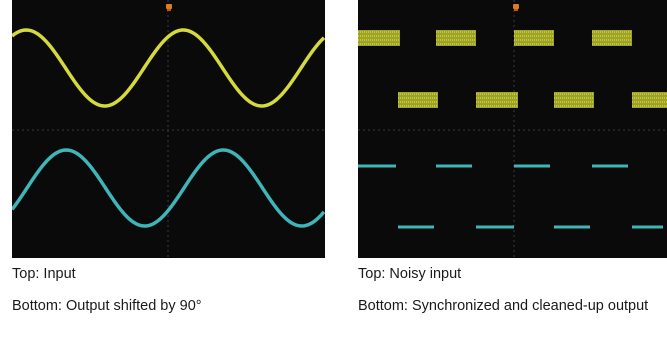 The image size is (667, 342). Describe the element at coordinates (510, 196) in the screenshot. I see `clean-output-trace` at that location.